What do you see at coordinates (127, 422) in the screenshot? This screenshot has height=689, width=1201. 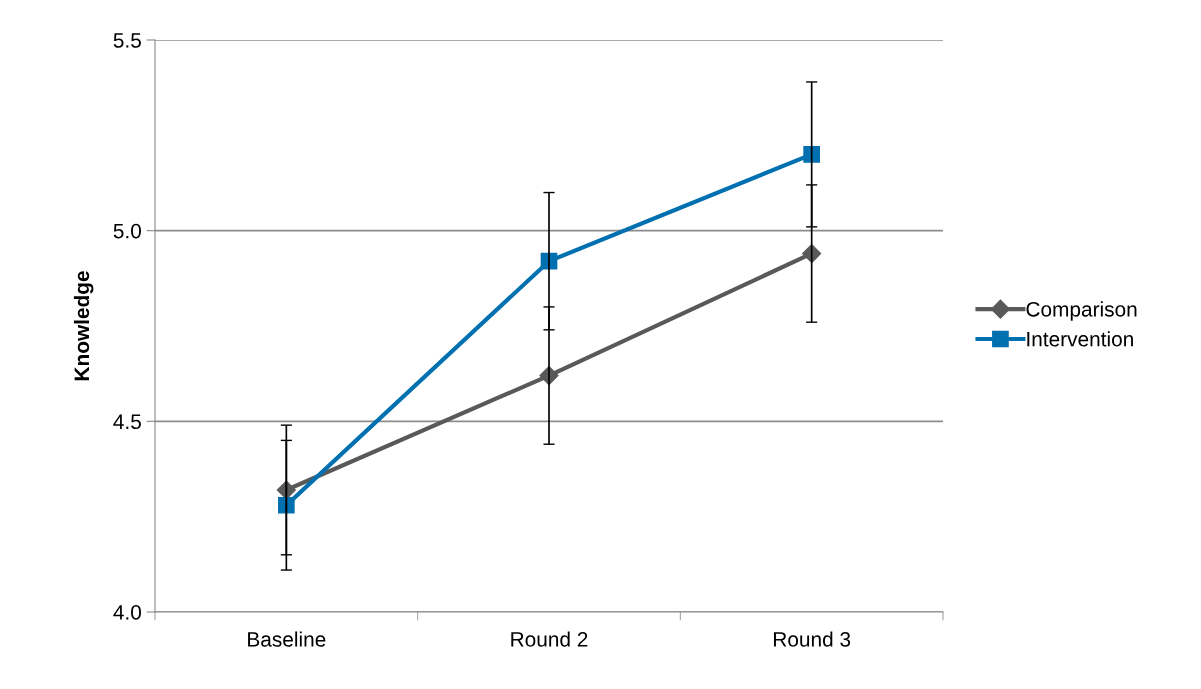 I see `y-tick-label: 4.5` at bounding box center [127, 422].